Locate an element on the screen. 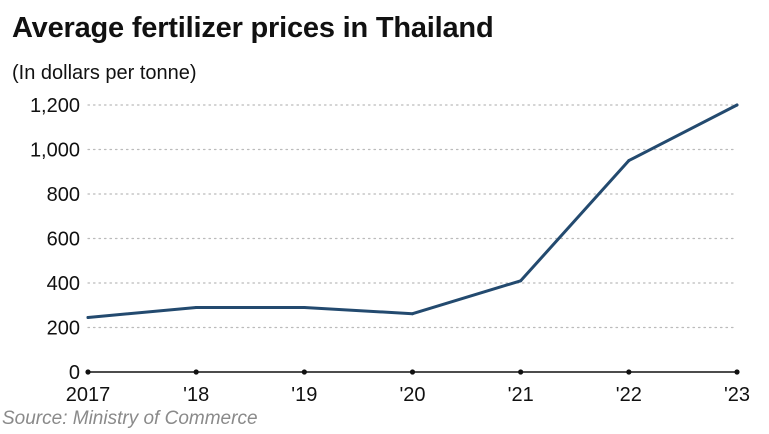 The width and height of the screenshot is (769, 434). chart-subtitle: (In dollars per tonne) is located at coordinates (104, 73).